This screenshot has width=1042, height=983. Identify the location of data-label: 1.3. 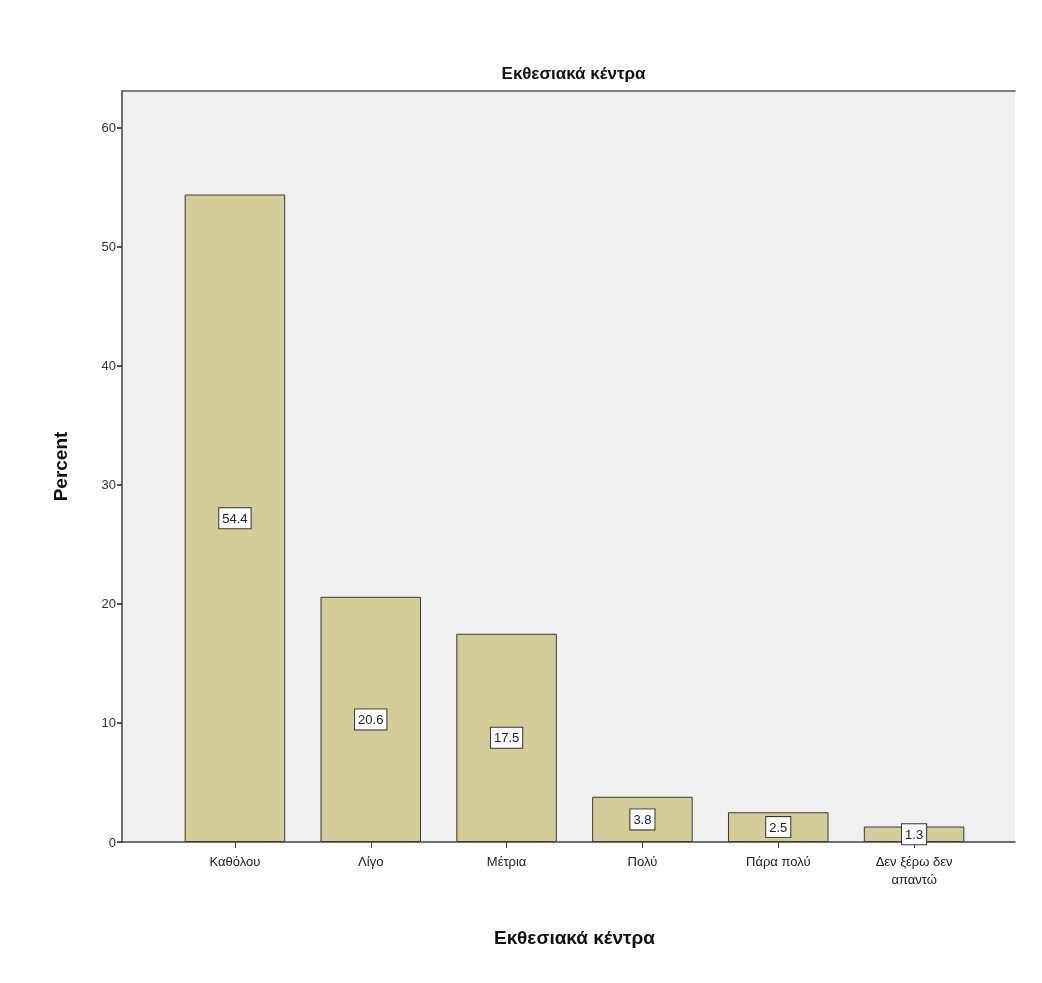
(914, 834).